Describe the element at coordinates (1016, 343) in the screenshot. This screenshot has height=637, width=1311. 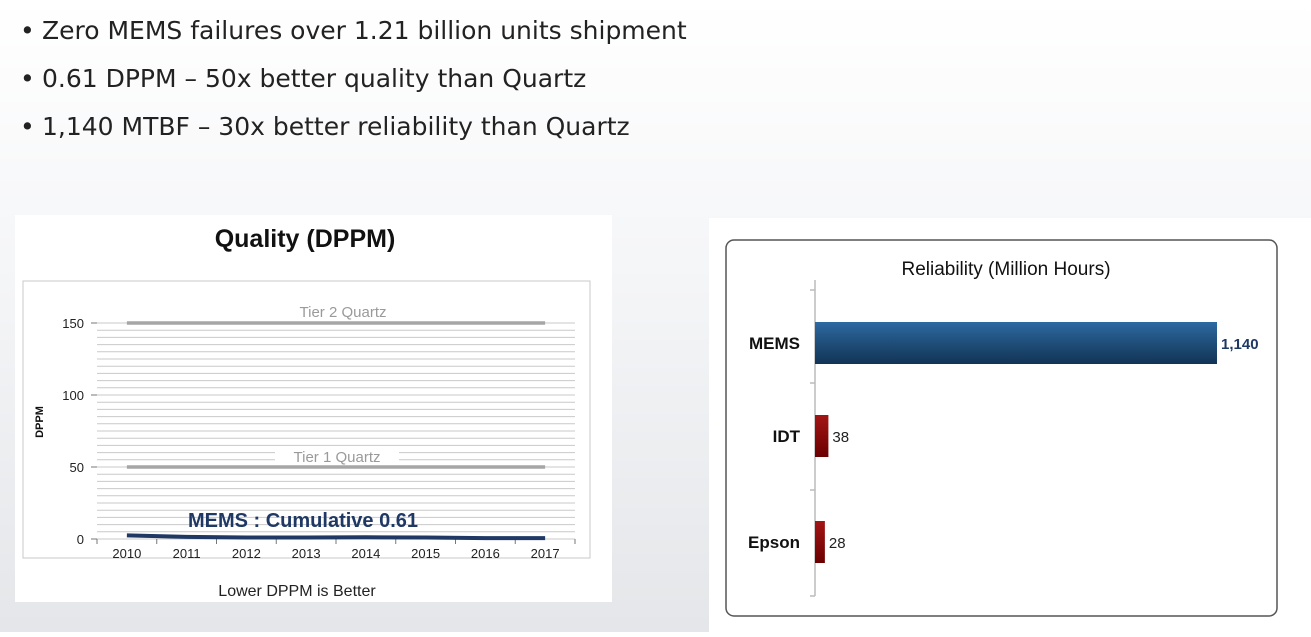
I see `bar-mems` at that location.